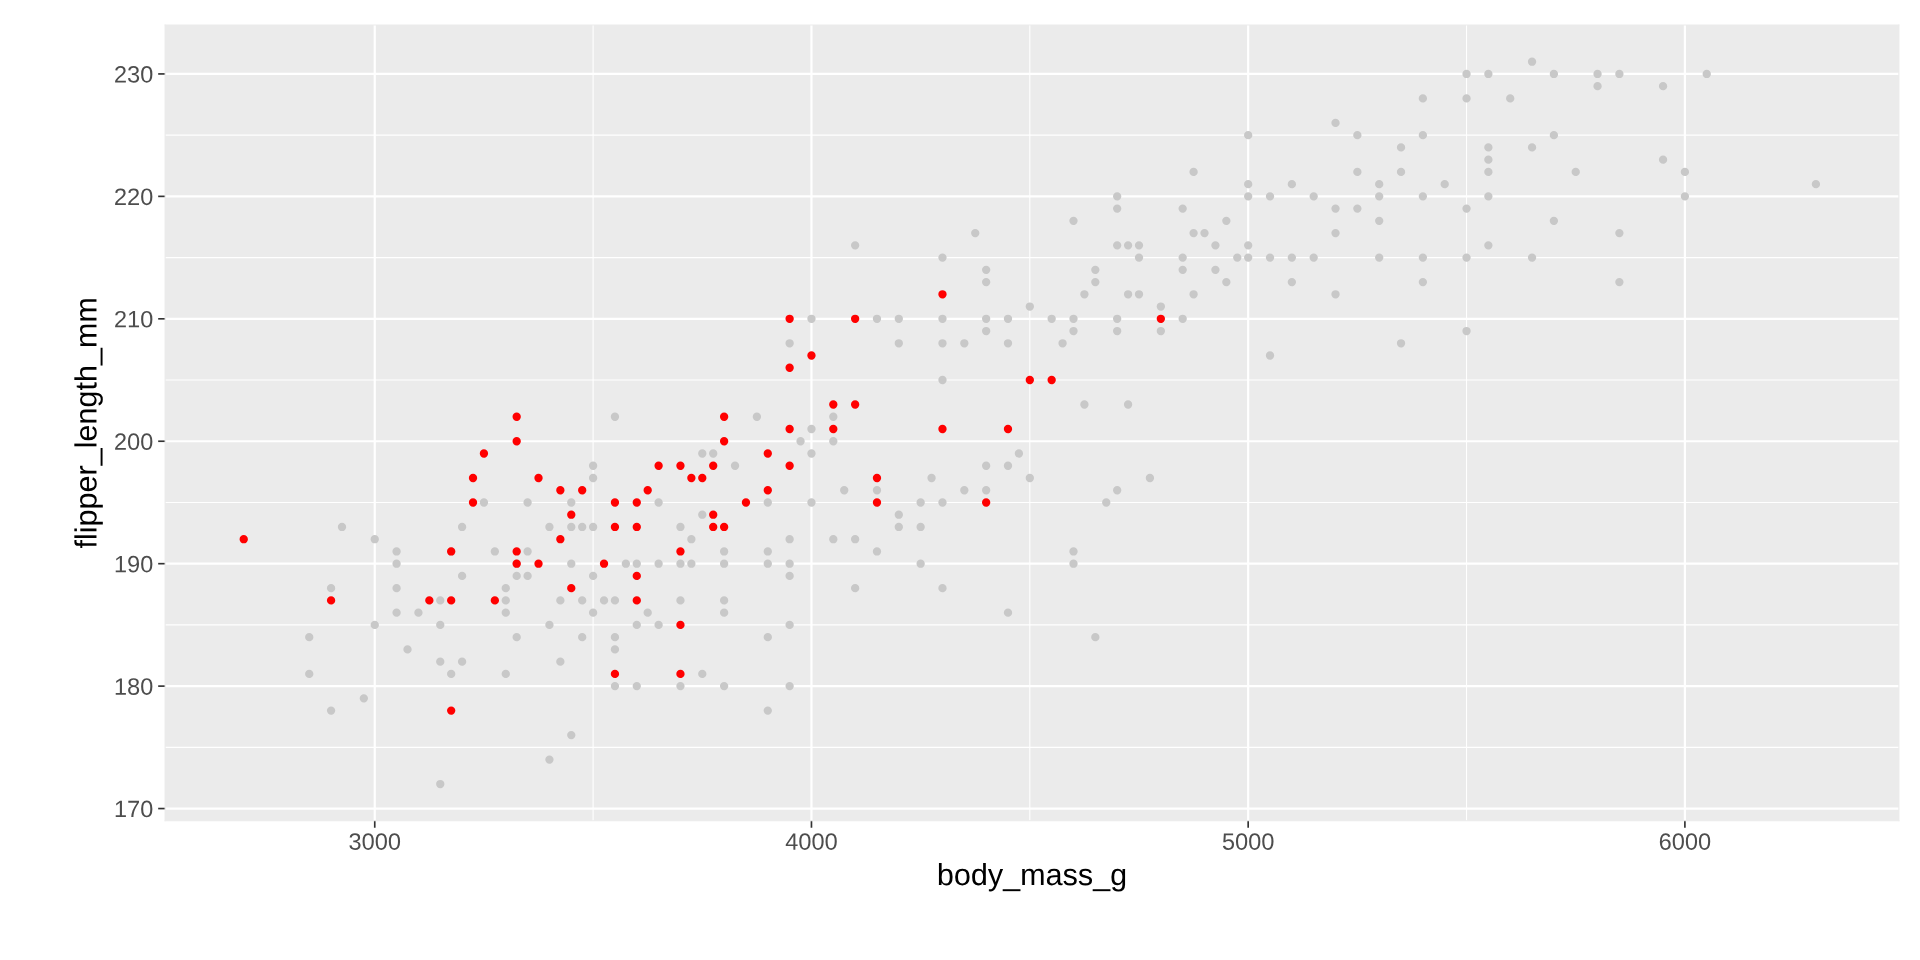  Describe the element at coordinates (375, 841) in the screenshot. I see `x-tick-label: 3000` at that location.